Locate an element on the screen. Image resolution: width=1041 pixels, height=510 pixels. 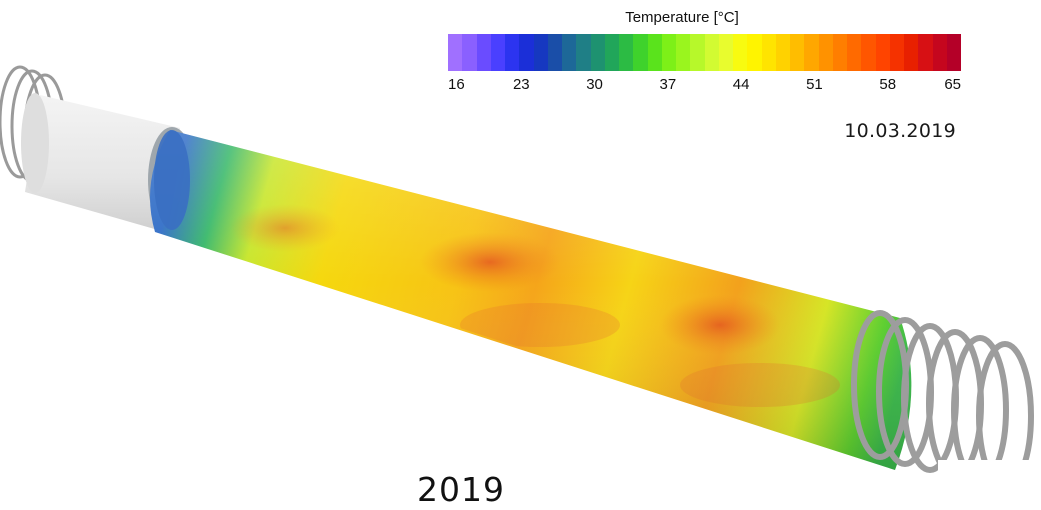
colorbar-tick-label: 23 is located at coordinates (521, 84).